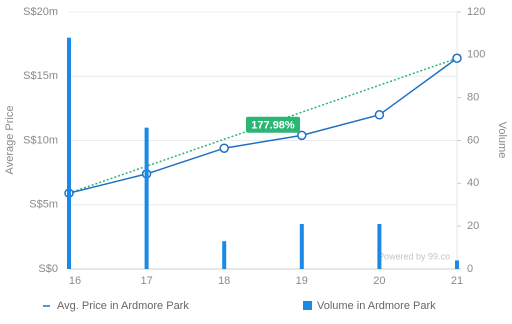 This screenshot has width=512, height=324. Describe the element at coordinates (473, 226) in the screenshot. I see `y2-tick-label: 20` at that location.